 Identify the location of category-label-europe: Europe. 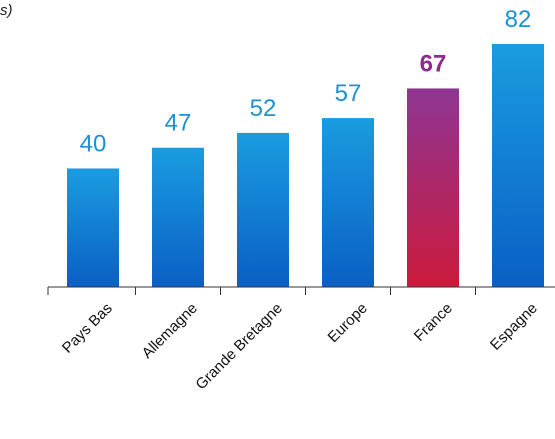
(348, 323).